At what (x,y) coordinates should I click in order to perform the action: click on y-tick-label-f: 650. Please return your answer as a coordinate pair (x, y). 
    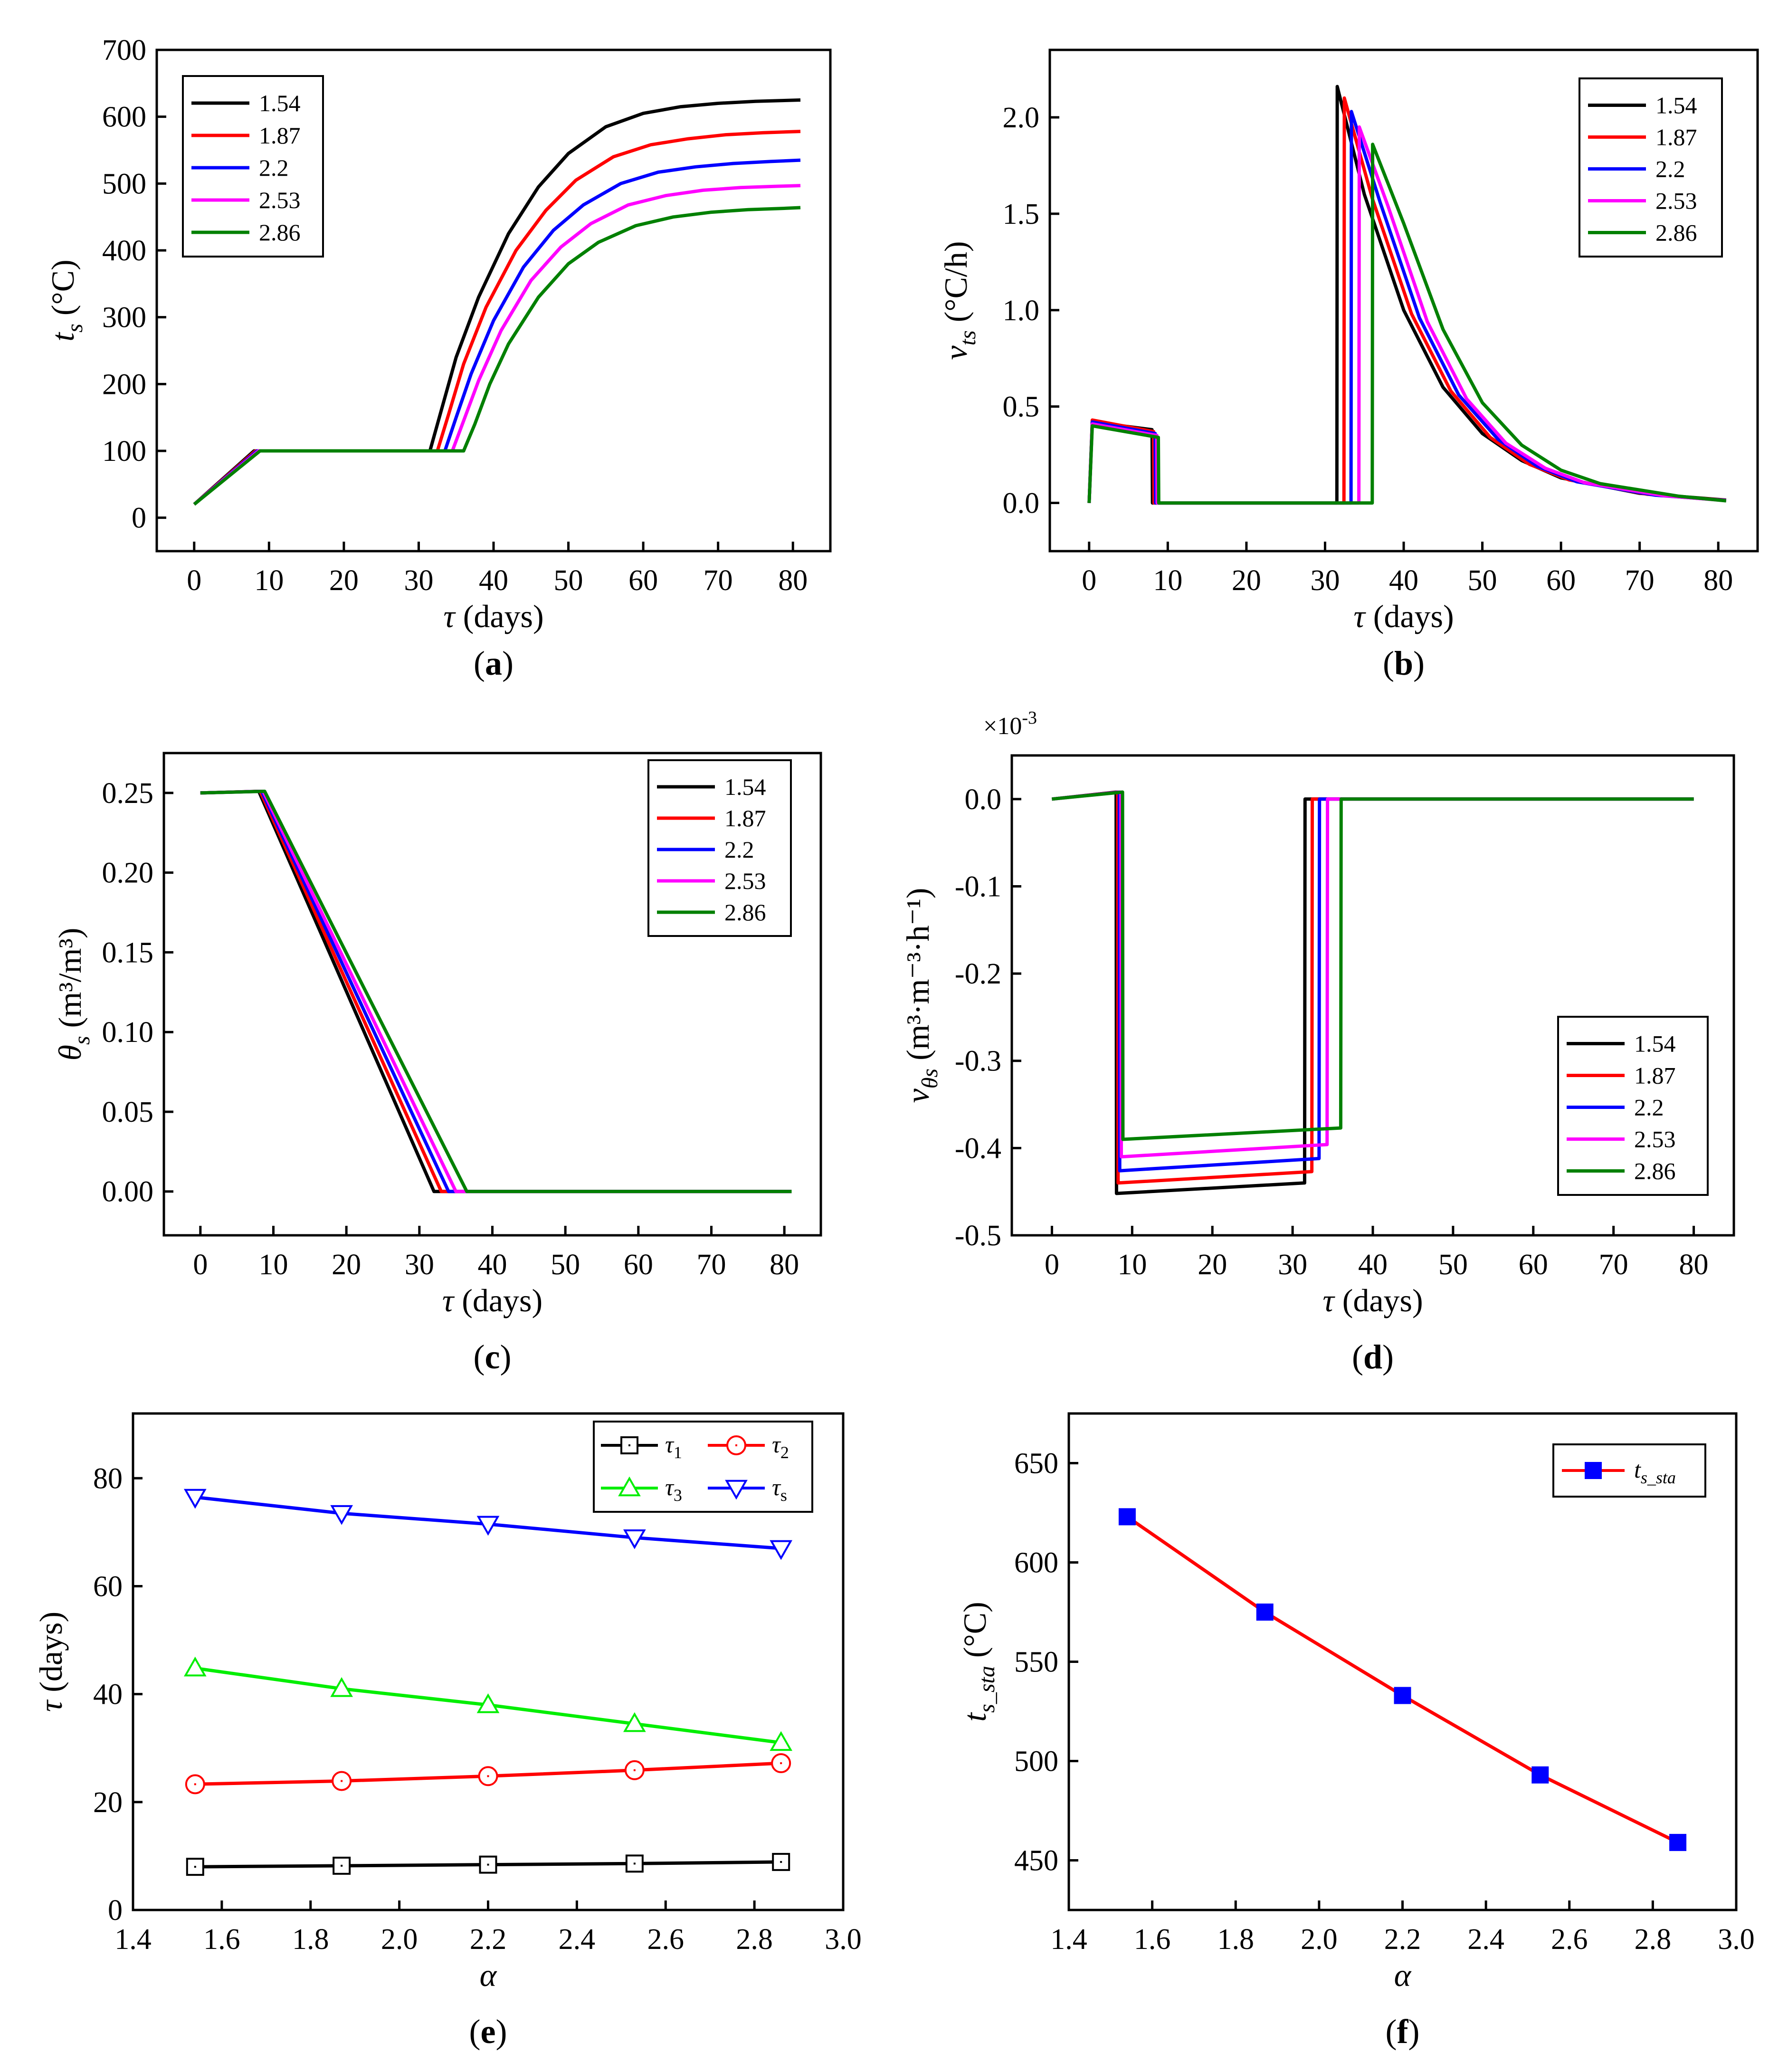
    Looking at the image, I should click on (1036, 1464).